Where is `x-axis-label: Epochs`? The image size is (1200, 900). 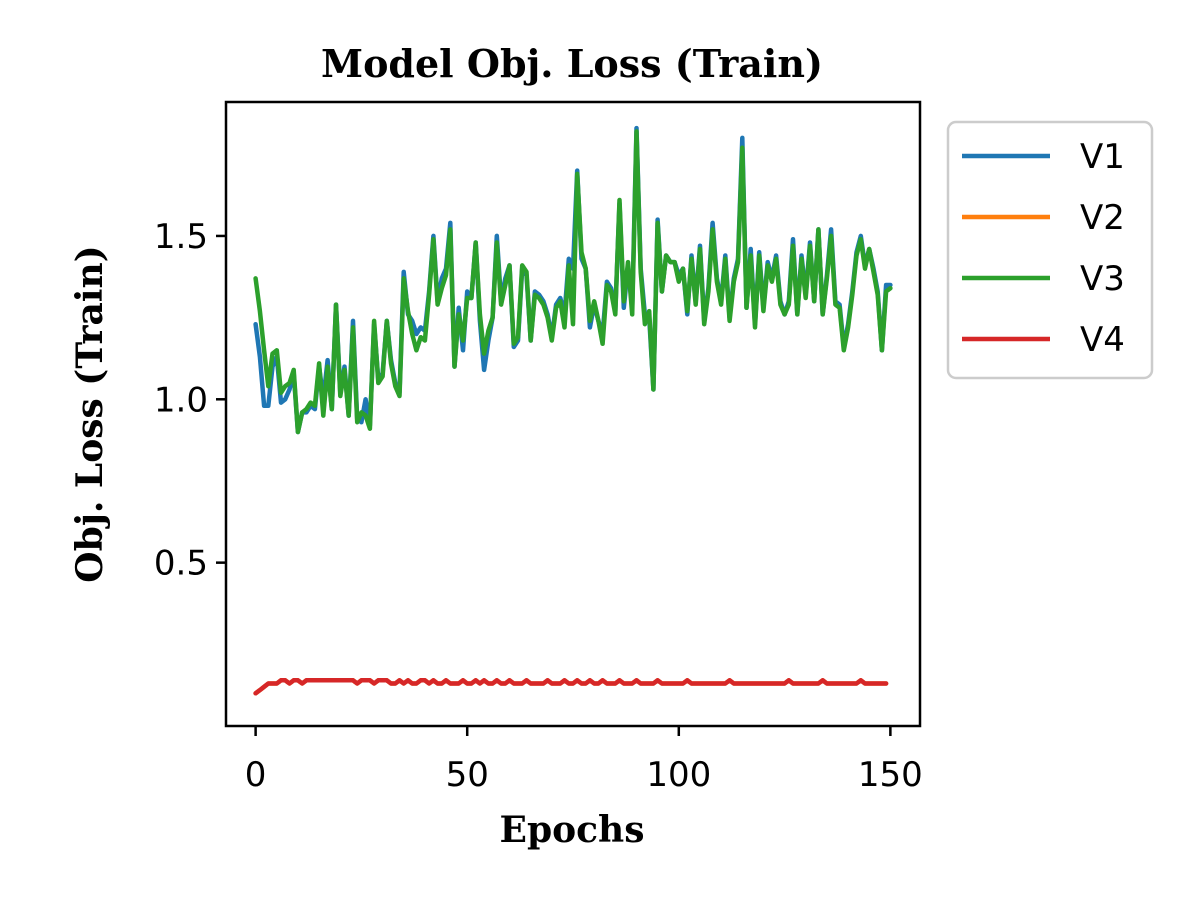
x-axis-label: Epochs is located at coordinates (572, 830).